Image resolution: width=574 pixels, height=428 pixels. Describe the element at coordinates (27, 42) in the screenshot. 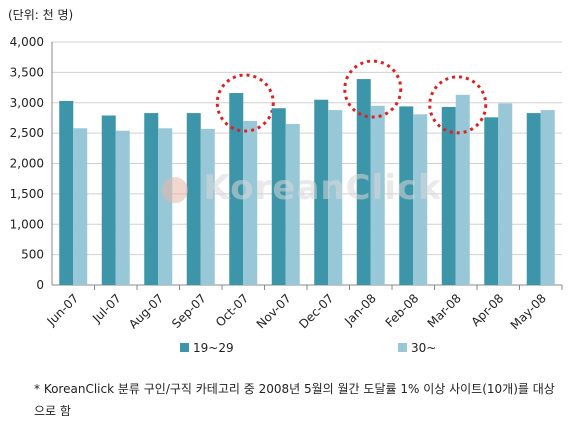

I see `y-tick-label: 4,000` at that location.